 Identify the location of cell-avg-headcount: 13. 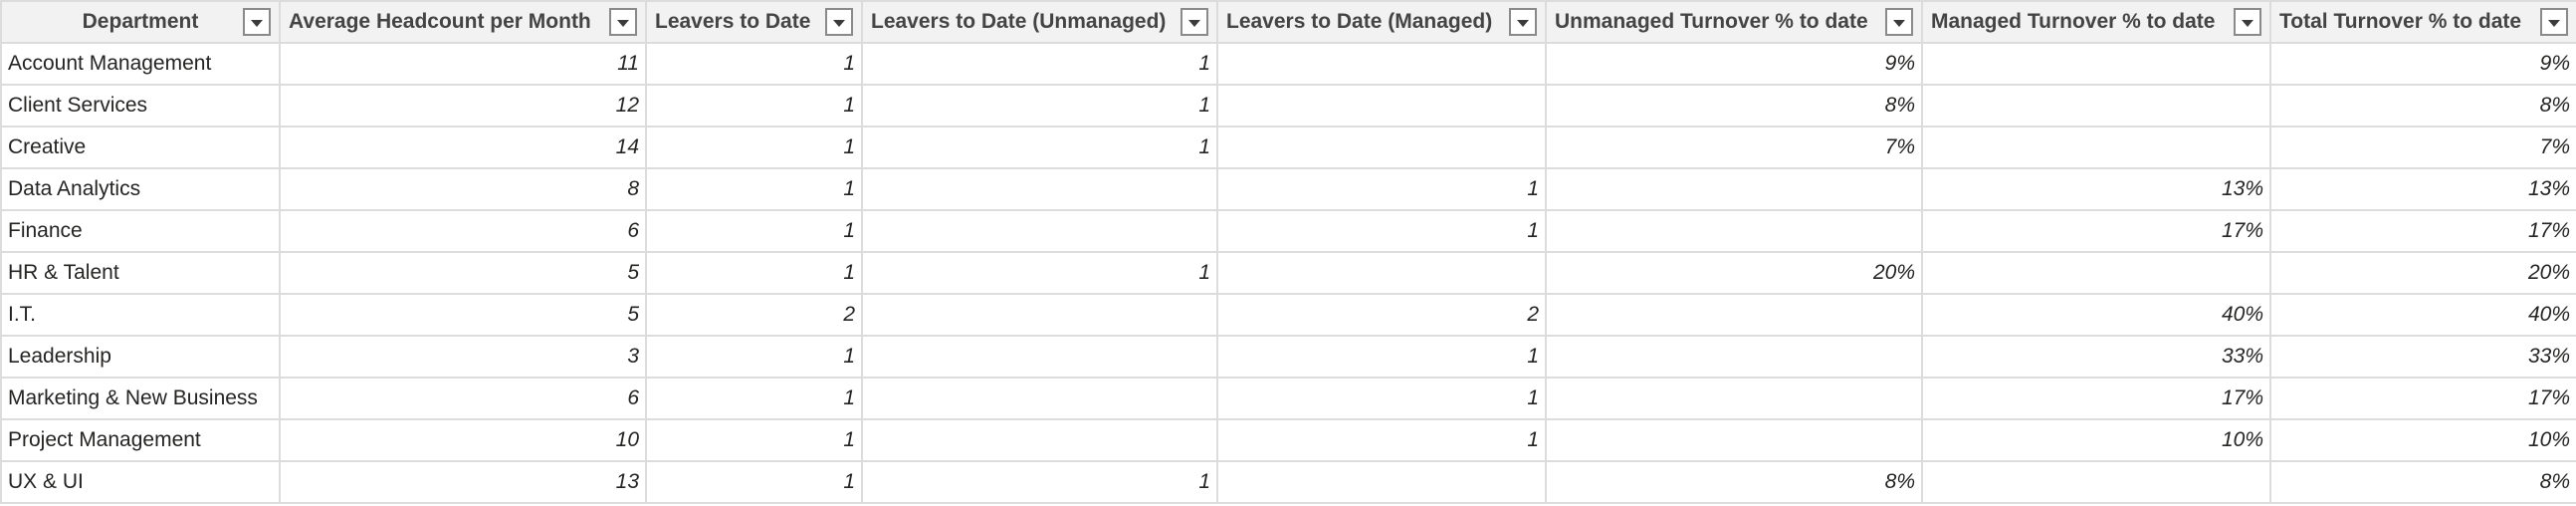
(463, 482).